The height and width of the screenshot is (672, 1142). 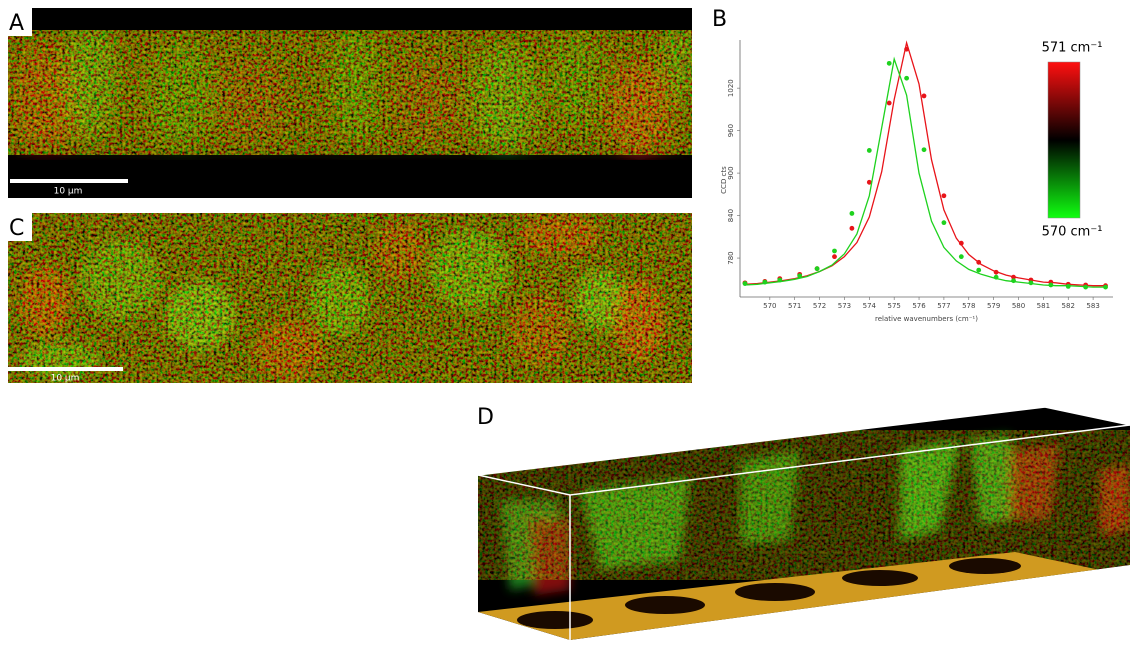 I want to click on y-tick-label: 780, so click(x=731, y=257).